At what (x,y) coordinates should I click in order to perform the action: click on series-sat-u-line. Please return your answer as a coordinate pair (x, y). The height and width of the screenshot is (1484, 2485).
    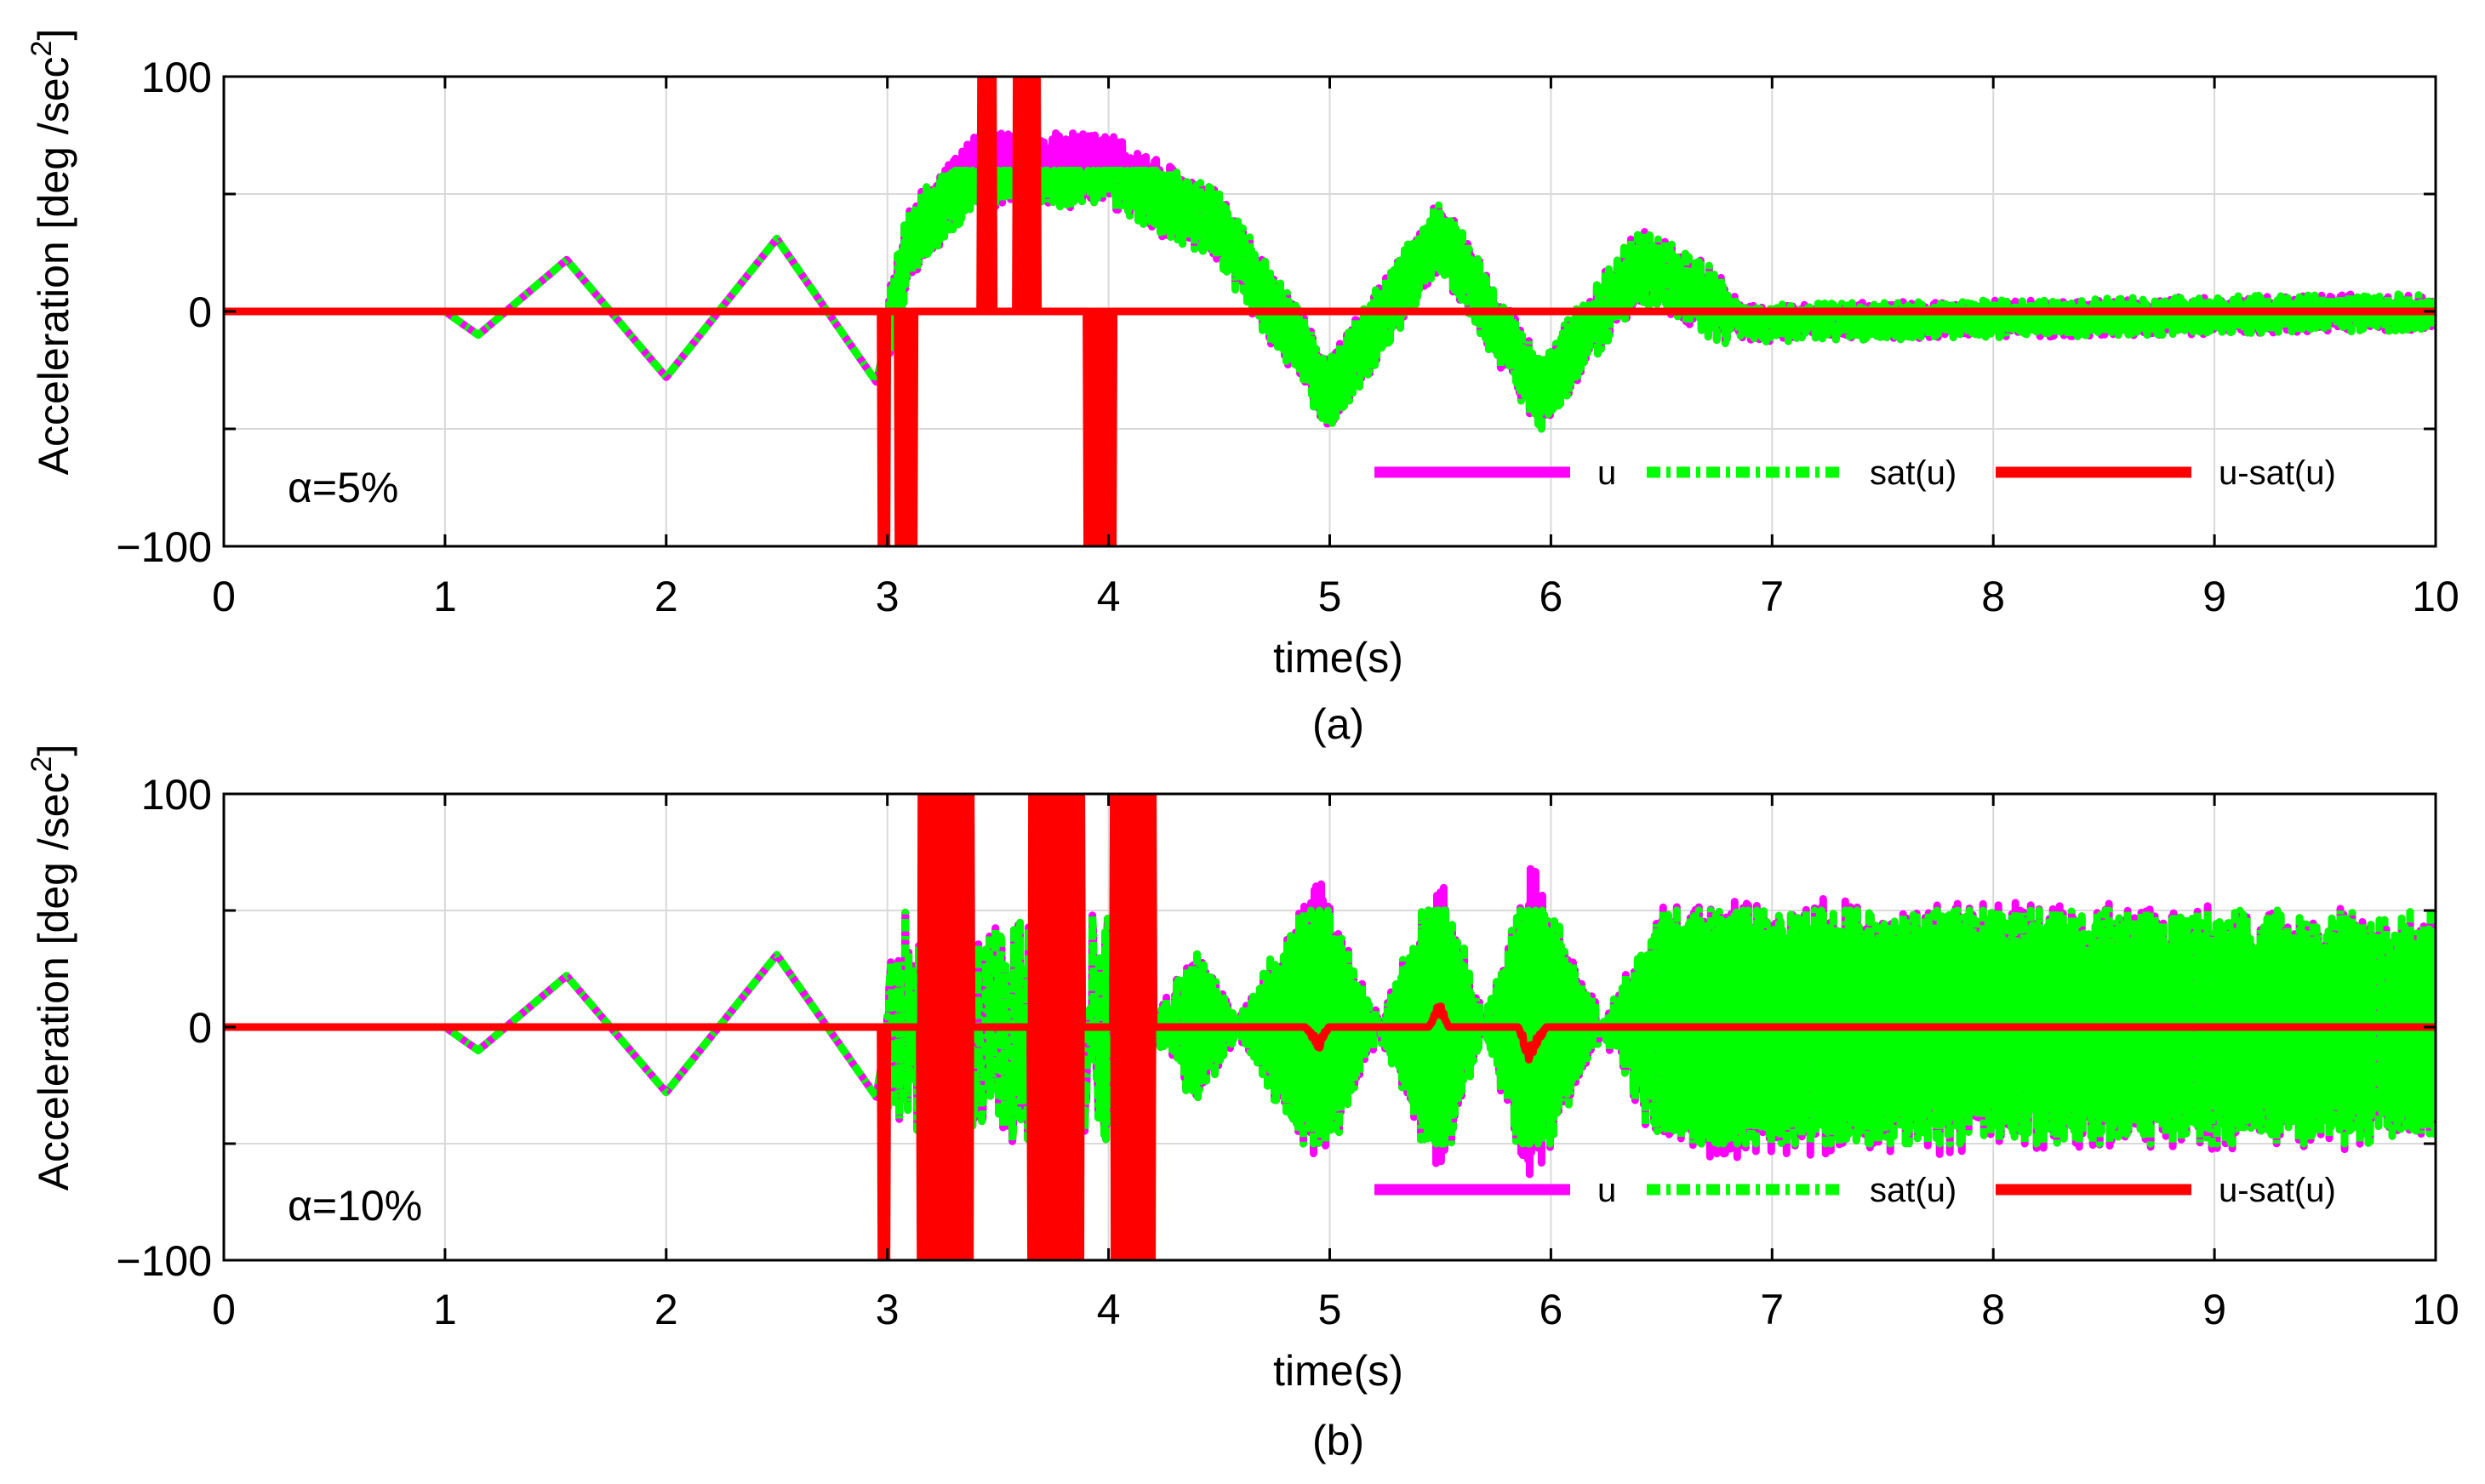
    Looking at the image, I should click on (1330, 1027).